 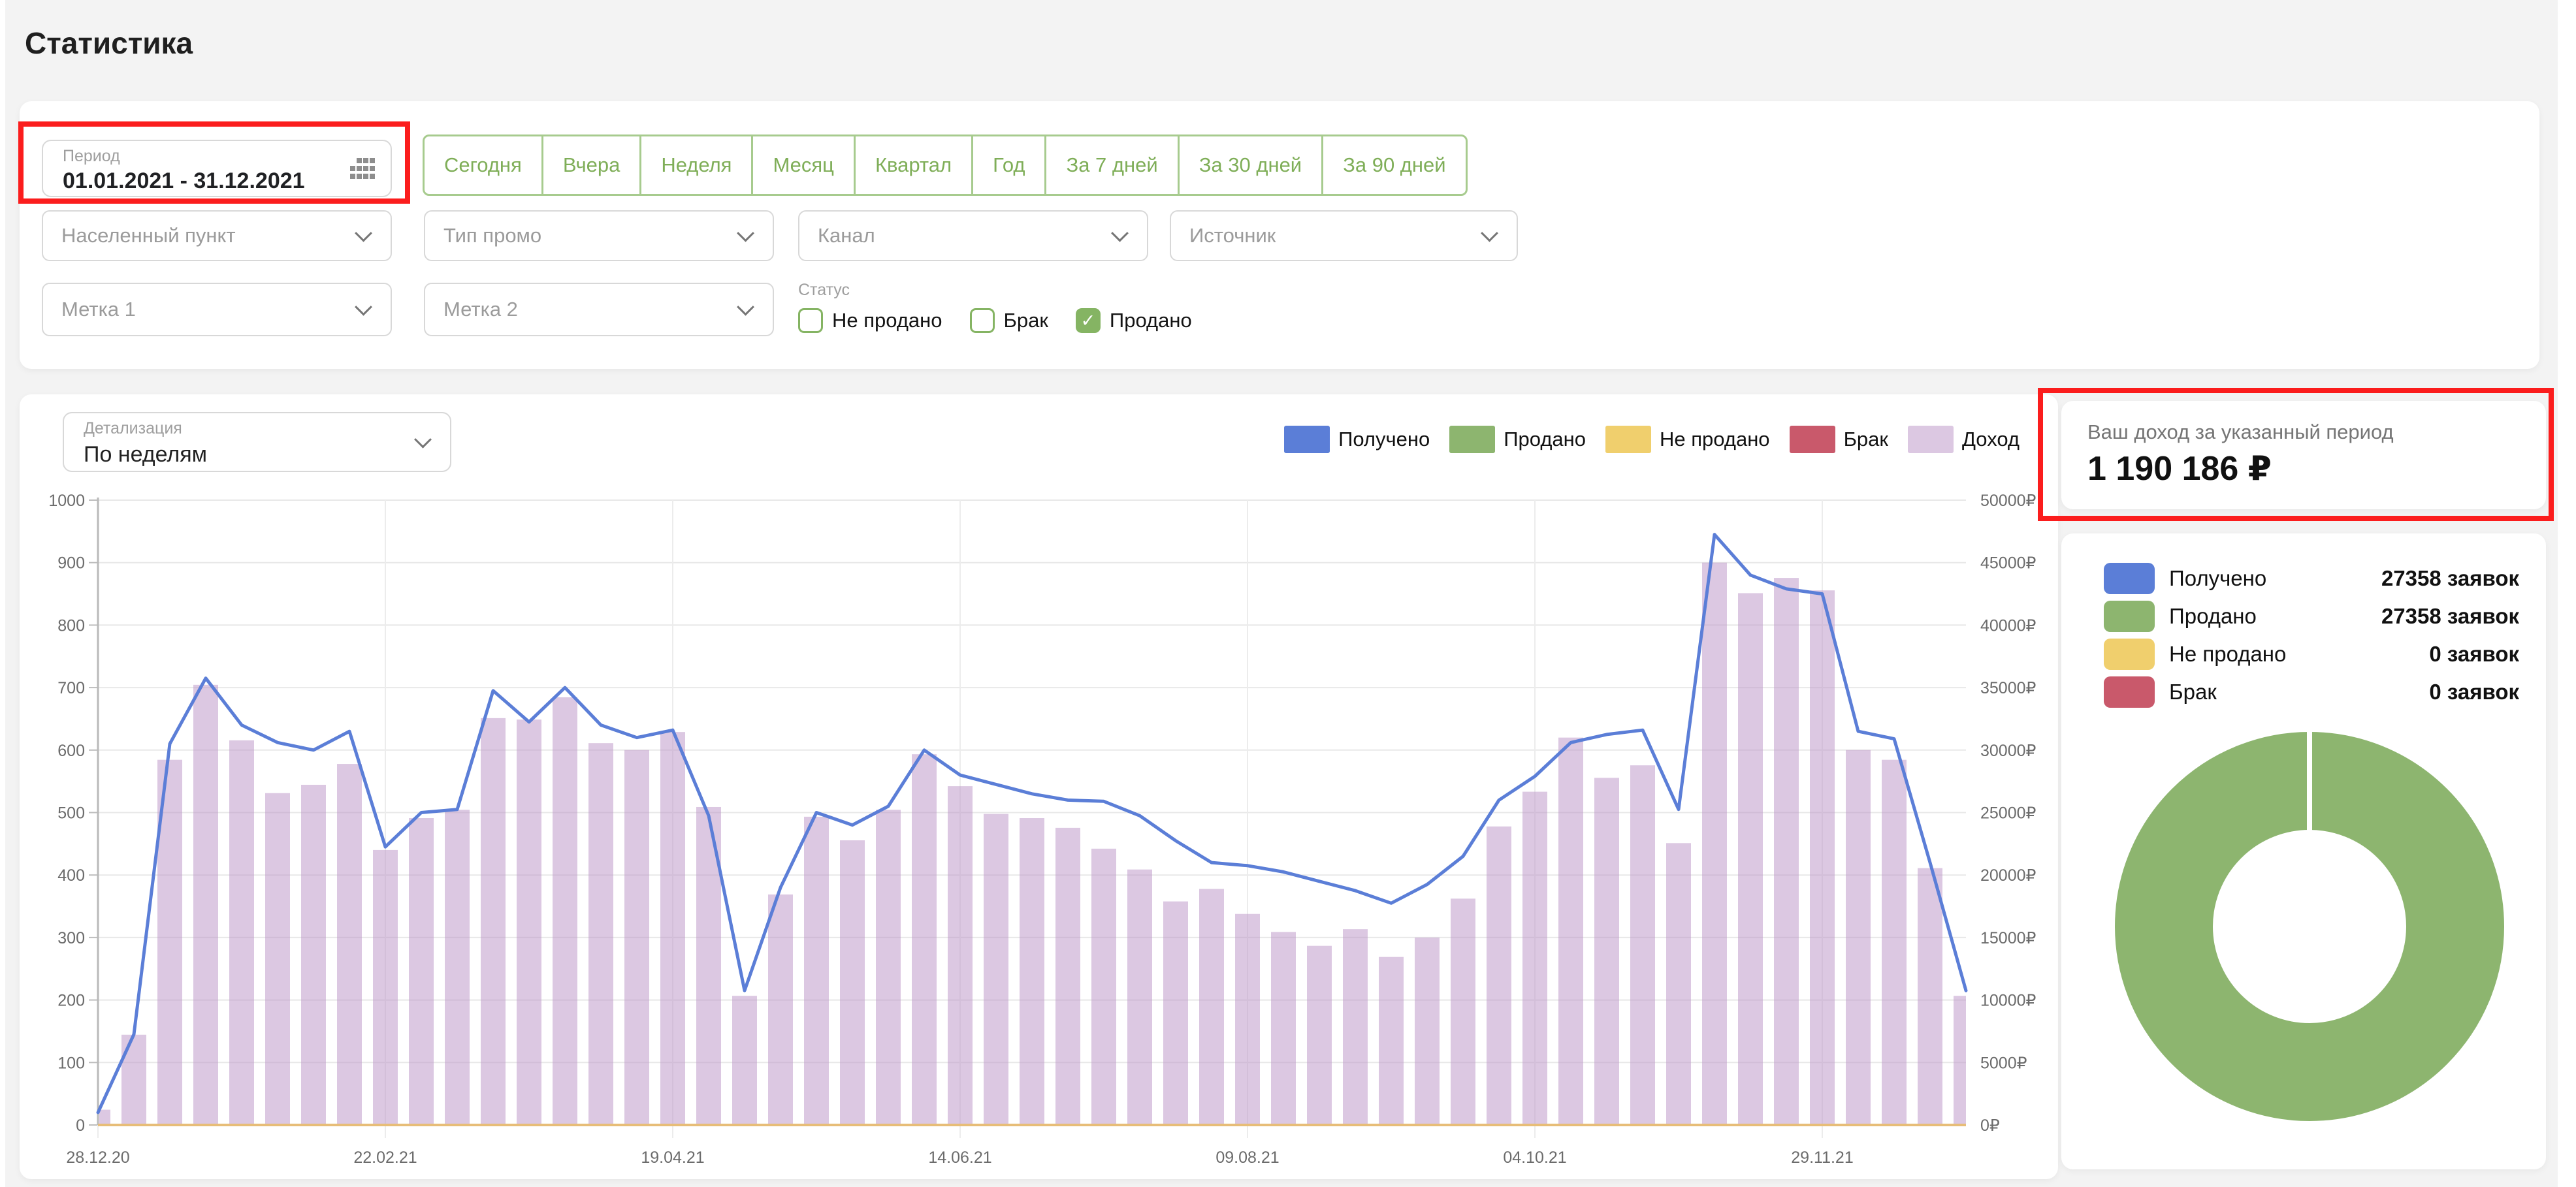 What do you see at coordinates (695, 165) in the screenshot?
I see `quick-range-button-2: Неделя` at bounding box center [695, 165].